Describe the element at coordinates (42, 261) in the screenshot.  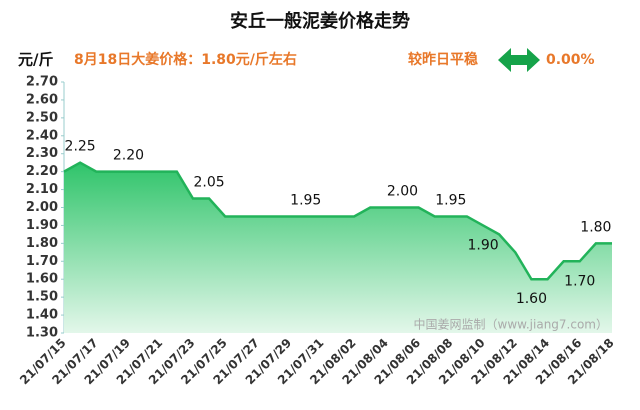
I see `y-tick-label: 1.70` at that location.